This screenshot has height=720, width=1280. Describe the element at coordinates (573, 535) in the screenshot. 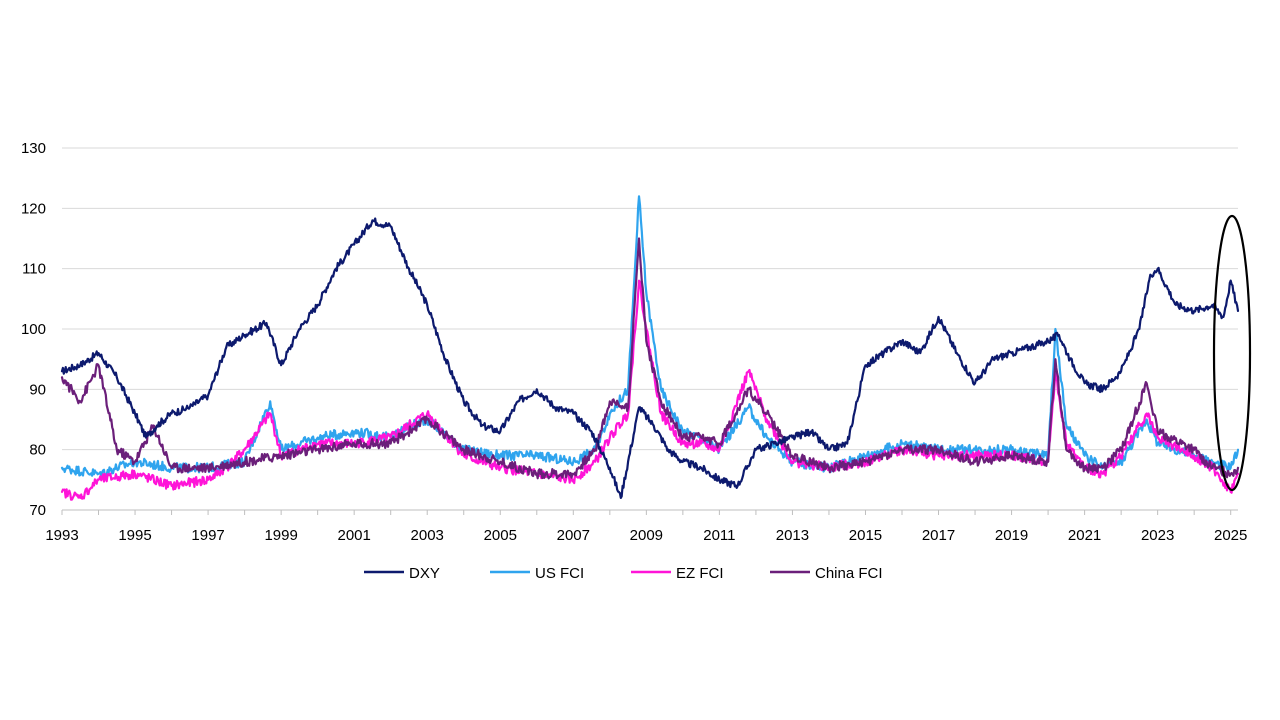

I see `x-tick-label: 2007` at that location.